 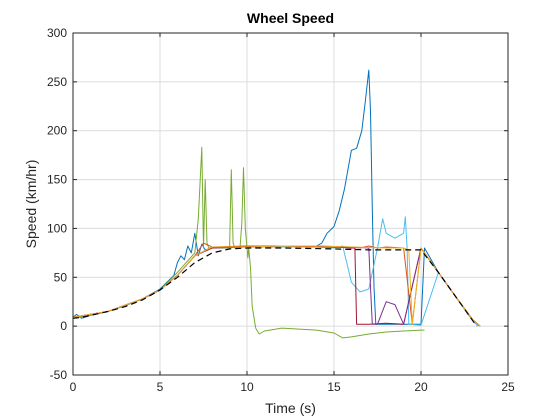 What do you see at coordinates (334, 387) in the screenshot?
I see `x-tick-label: 15` at bounding box center [334, 387].